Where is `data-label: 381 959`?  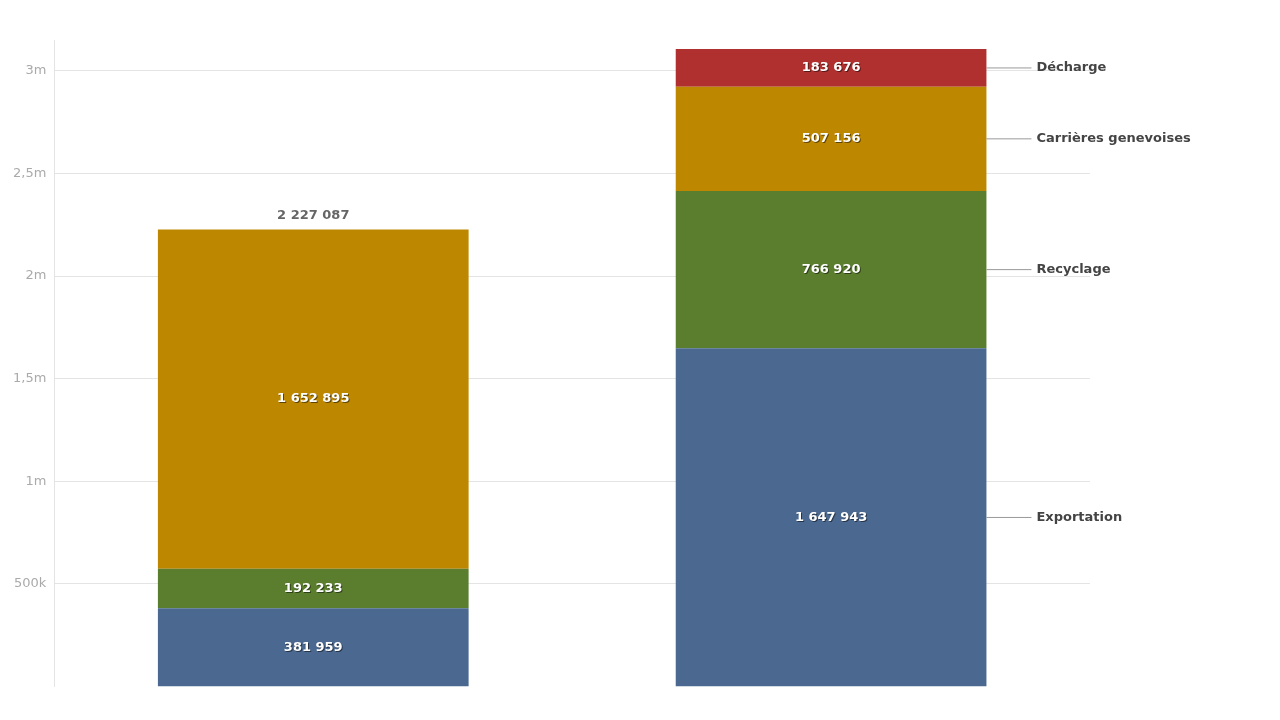 data-label: 381 959 is located at coordinates (313, 646).